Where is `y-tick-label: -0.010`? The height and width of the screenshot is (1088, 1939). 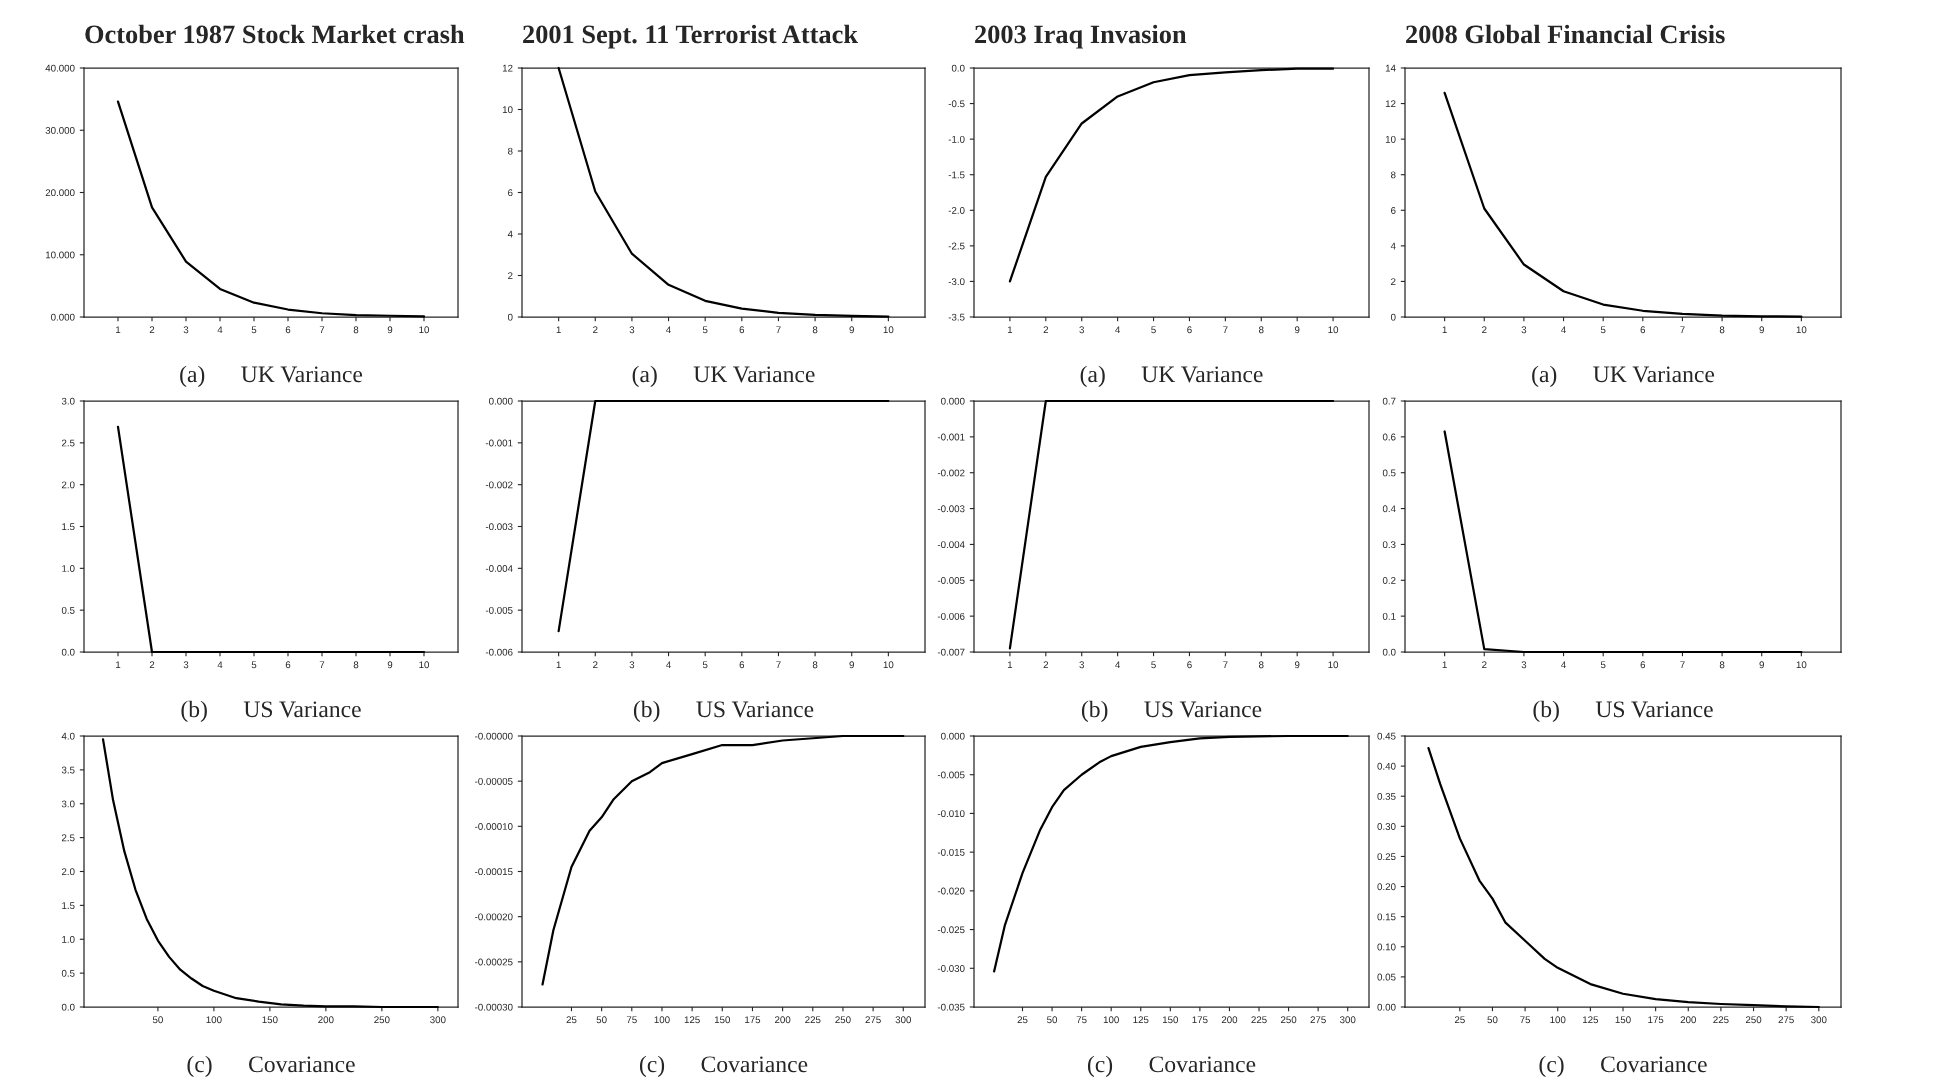
y-tick-label: -0.010 is located at coordinates (951, 814).